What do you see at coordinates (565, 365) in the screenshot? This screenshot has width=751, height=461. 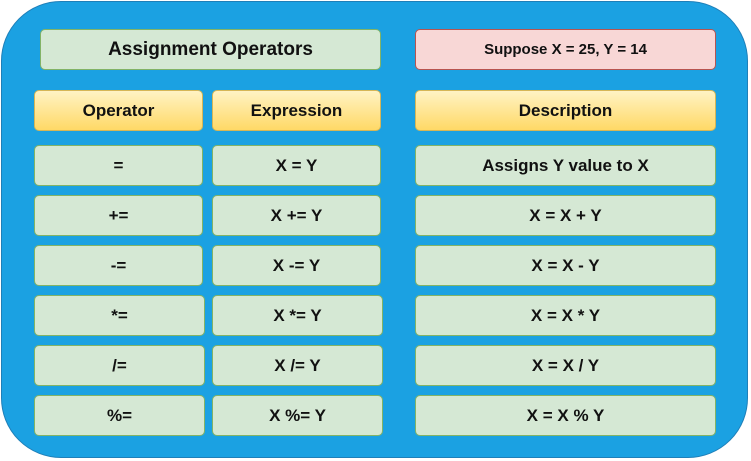 I see `description-cell: X = X / Y` at bounding box center [565, 365].